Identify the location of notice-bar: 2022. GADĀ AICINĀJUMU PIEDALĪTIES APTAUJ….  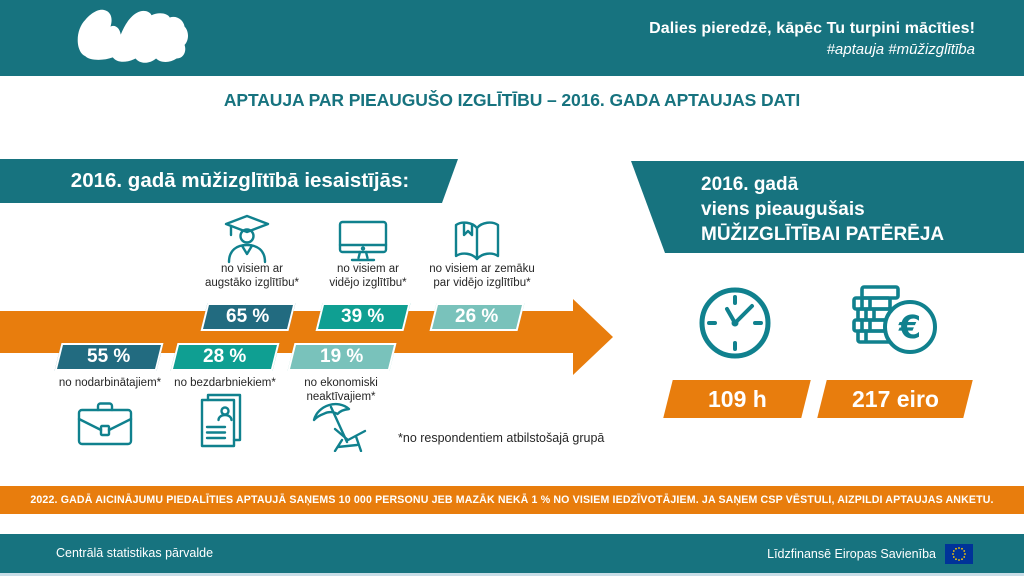
(512, 500).